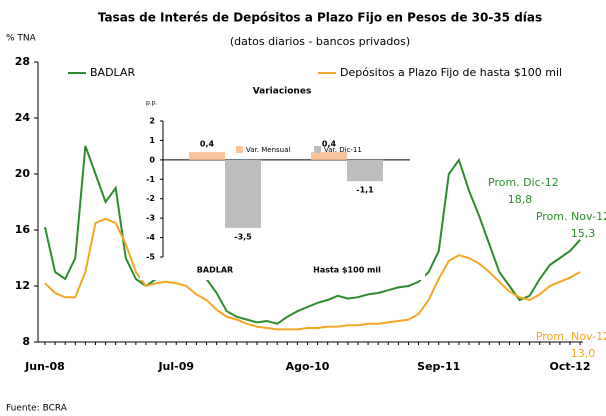 This screenshot has width=606, height=416. I want to click on annotation: Prom. Dic-12, so click(523, 182).